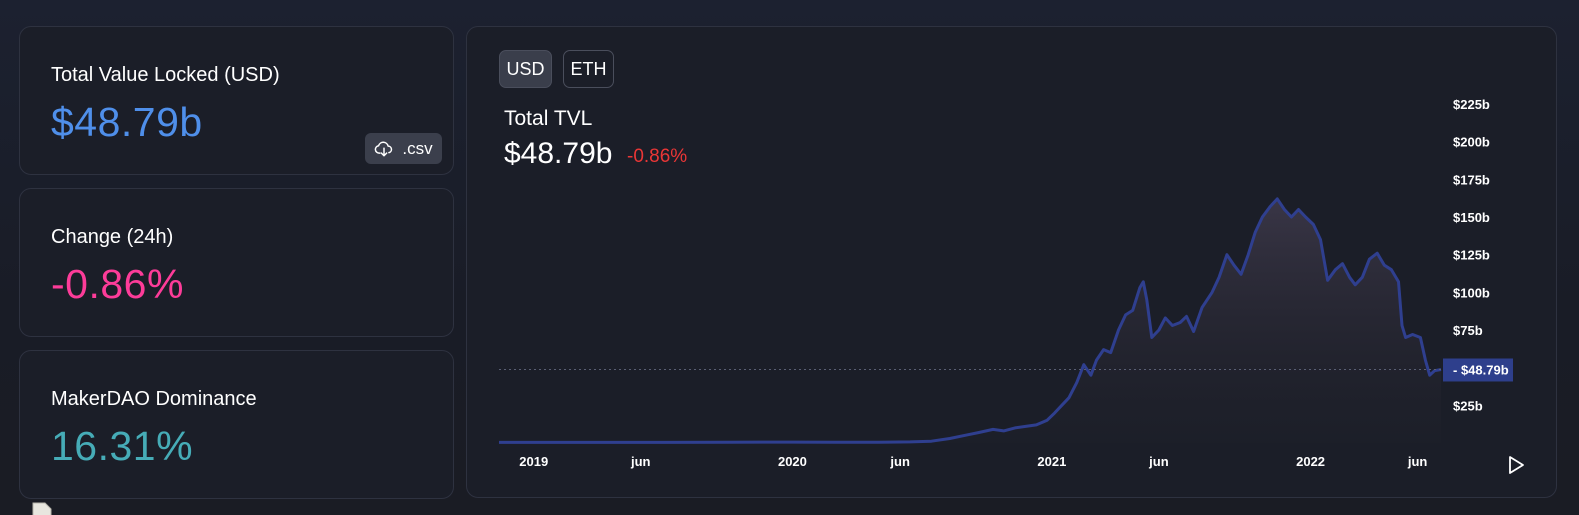 This screenshot has height=515, width=1579. I want to click on change-value: -0.86%, so click(117, 284).